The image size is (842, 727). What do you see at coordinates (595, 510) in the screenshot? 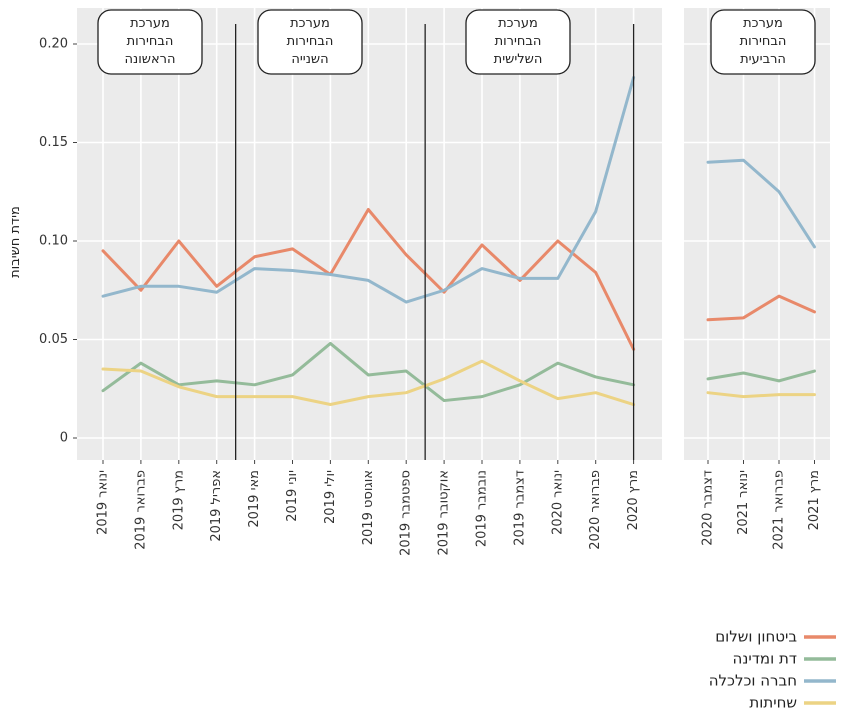
I see `x-tick-label: פברואר 2020` at bounding box center [595, 510].